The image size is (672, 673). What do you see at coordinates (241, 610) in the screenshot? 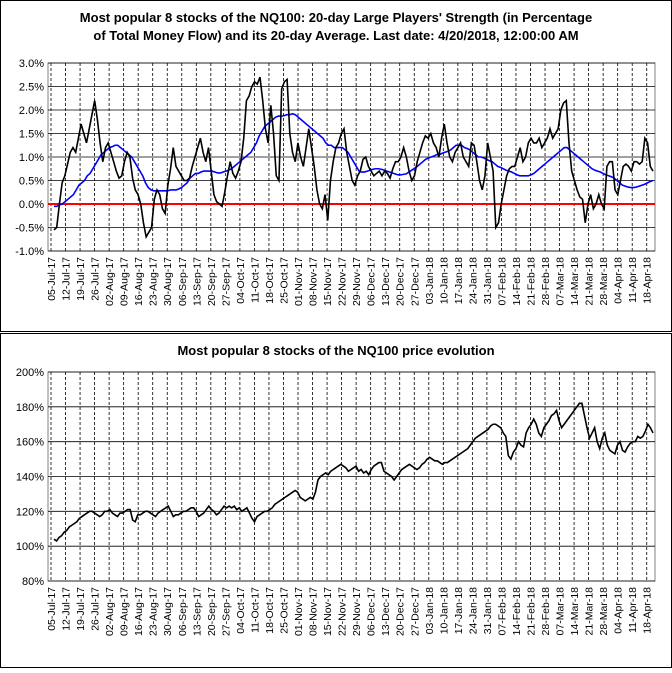
I see `bottom-x-tick-label: 04-Oct-17` at bounding box center [241, 610].